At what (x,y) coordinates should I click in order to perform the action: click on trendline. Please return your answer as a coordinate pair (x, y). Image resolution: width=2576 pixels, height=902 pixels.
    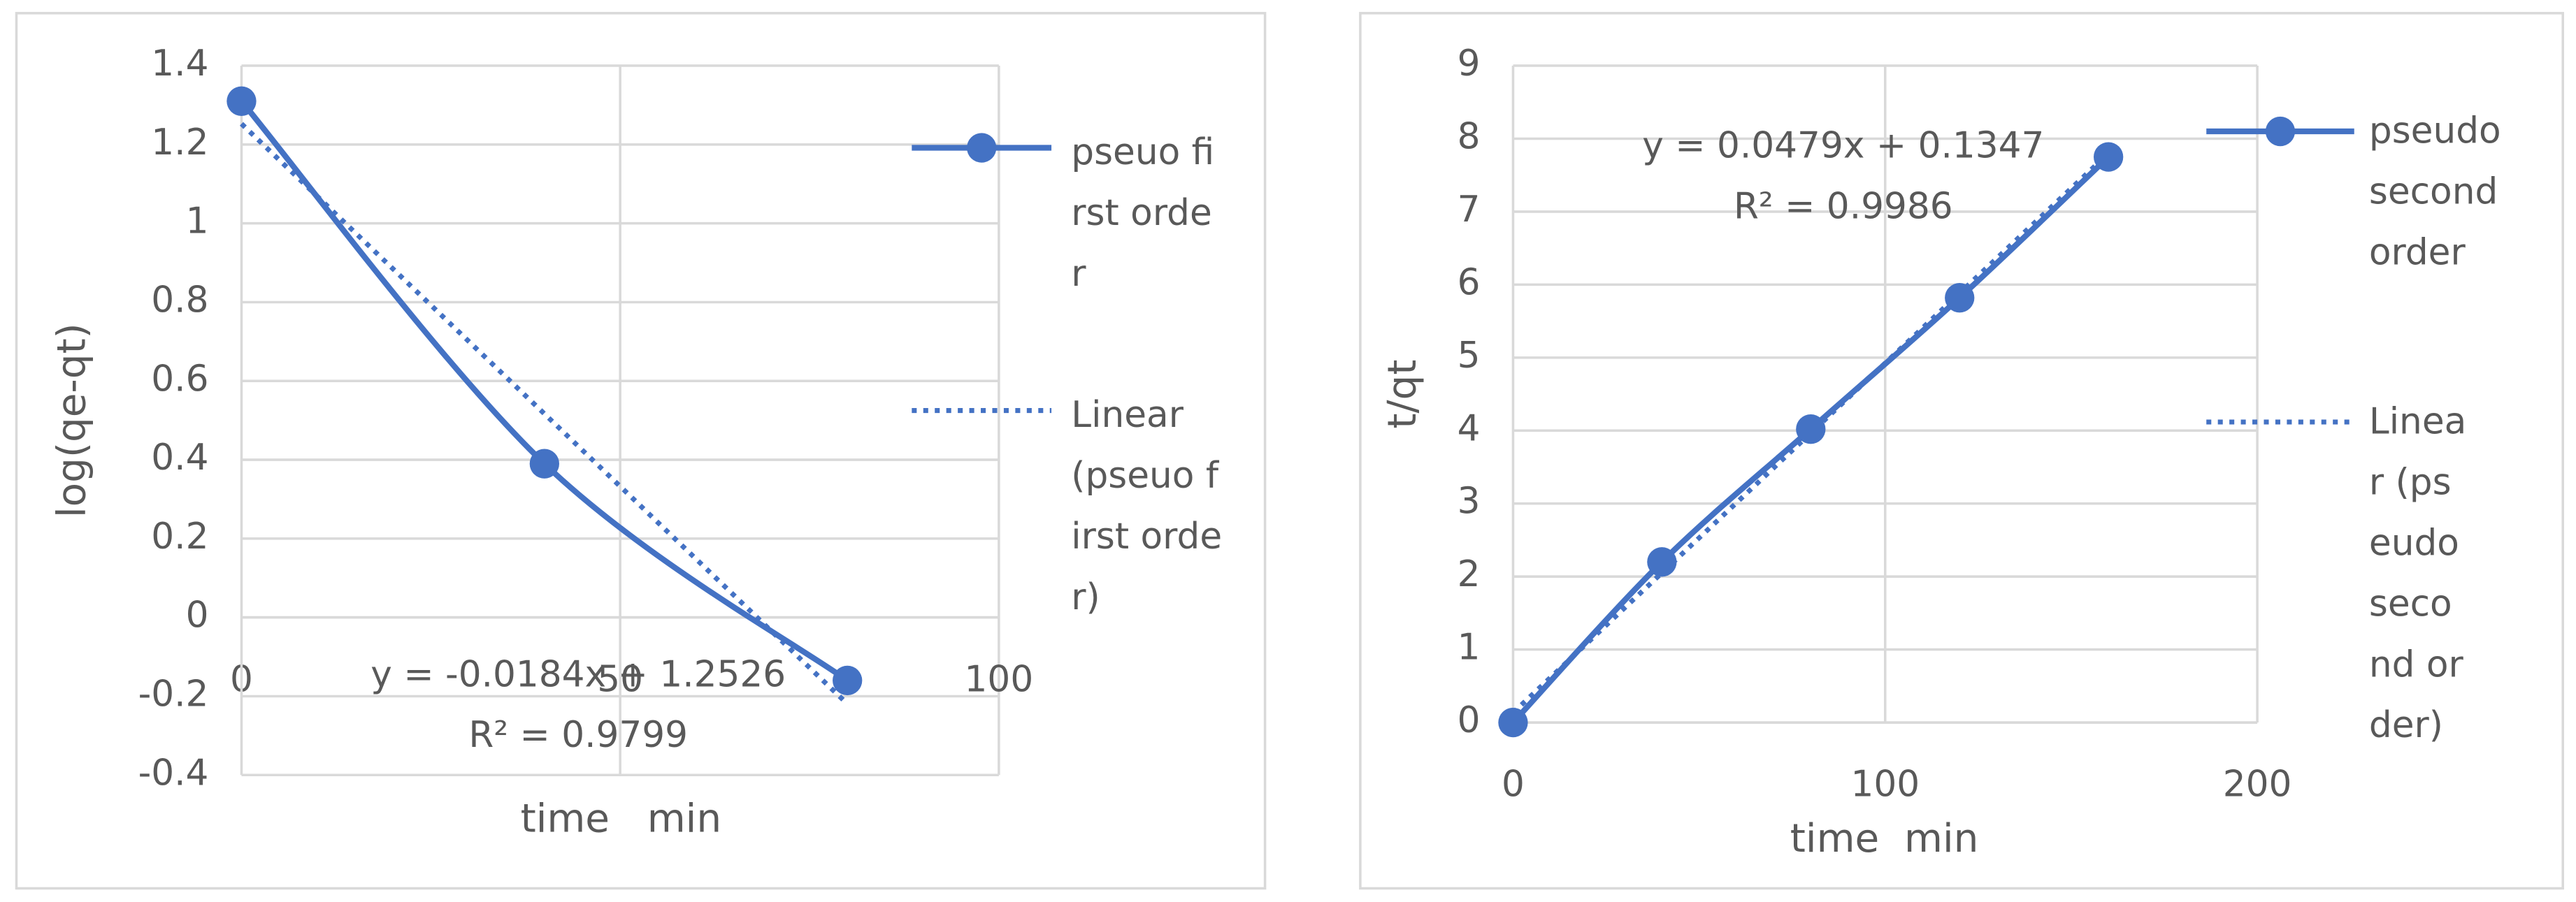
    Looking at the image, I should click on (1810, 433).